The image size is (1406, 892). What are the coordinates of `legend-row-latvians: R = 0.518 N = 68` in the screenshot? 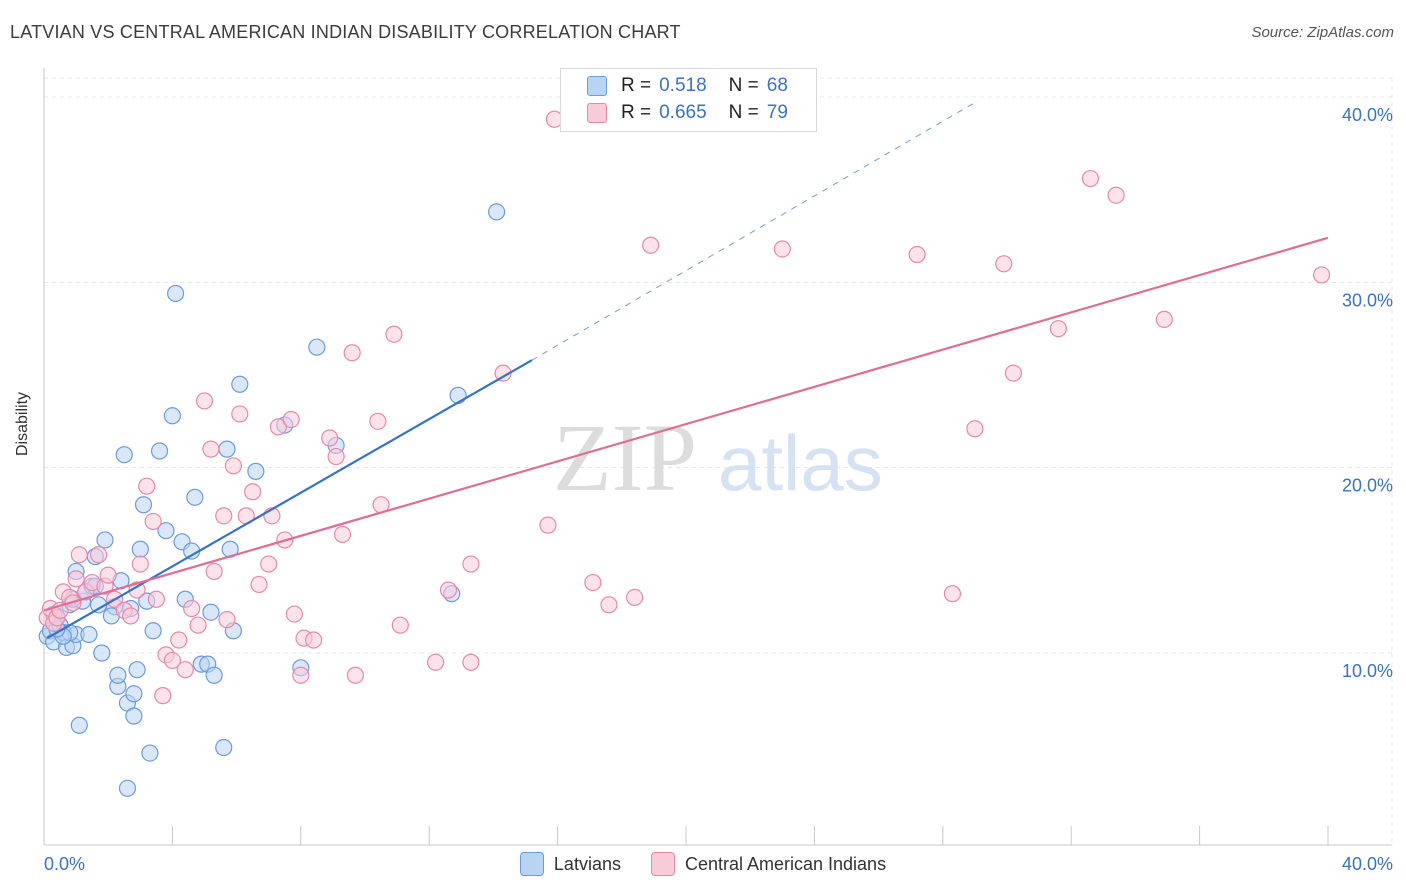 It's located at (687, 86).